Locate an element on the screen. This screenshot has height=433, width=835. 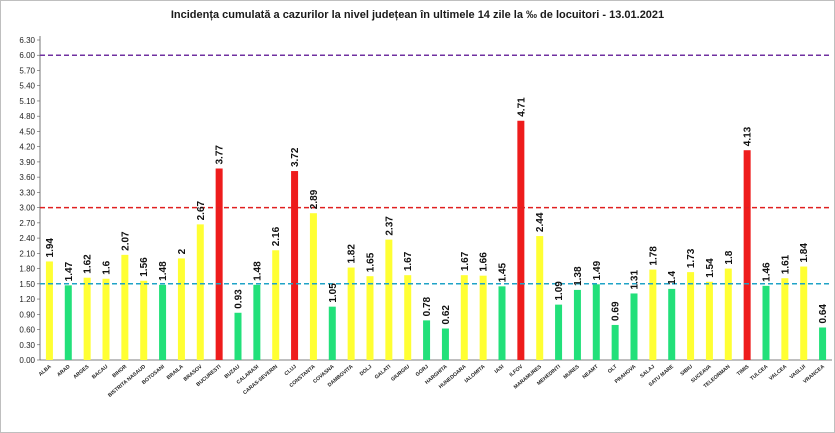
data-label: 1.82 is located at coordinates (352, 254).